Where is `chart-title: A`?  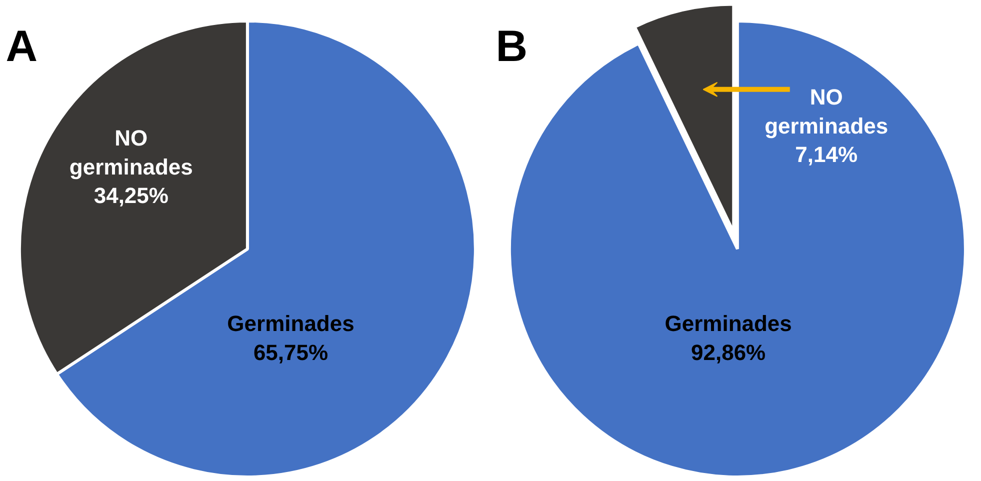
chart-title: A is located at coordinates (22, 47).